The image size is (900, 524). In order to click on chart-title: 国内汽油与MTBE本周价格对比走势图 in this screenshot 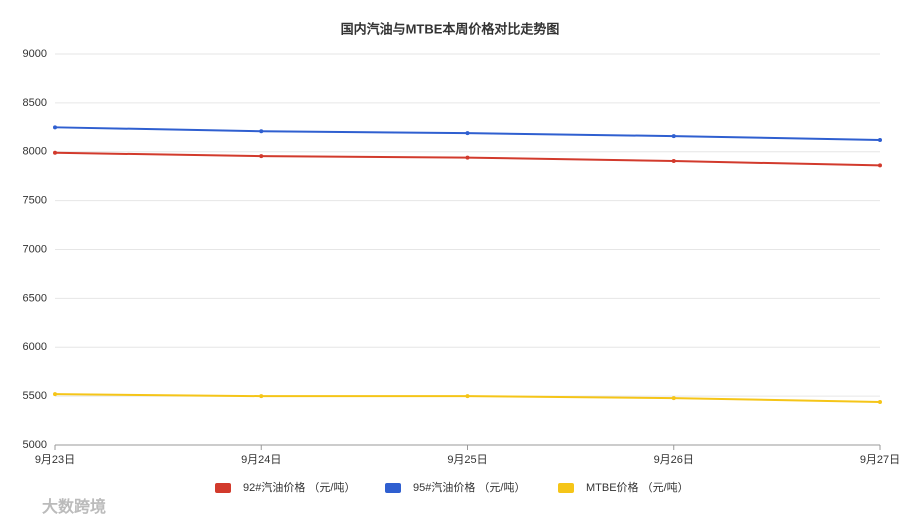, I will do `click(450, 28)`.